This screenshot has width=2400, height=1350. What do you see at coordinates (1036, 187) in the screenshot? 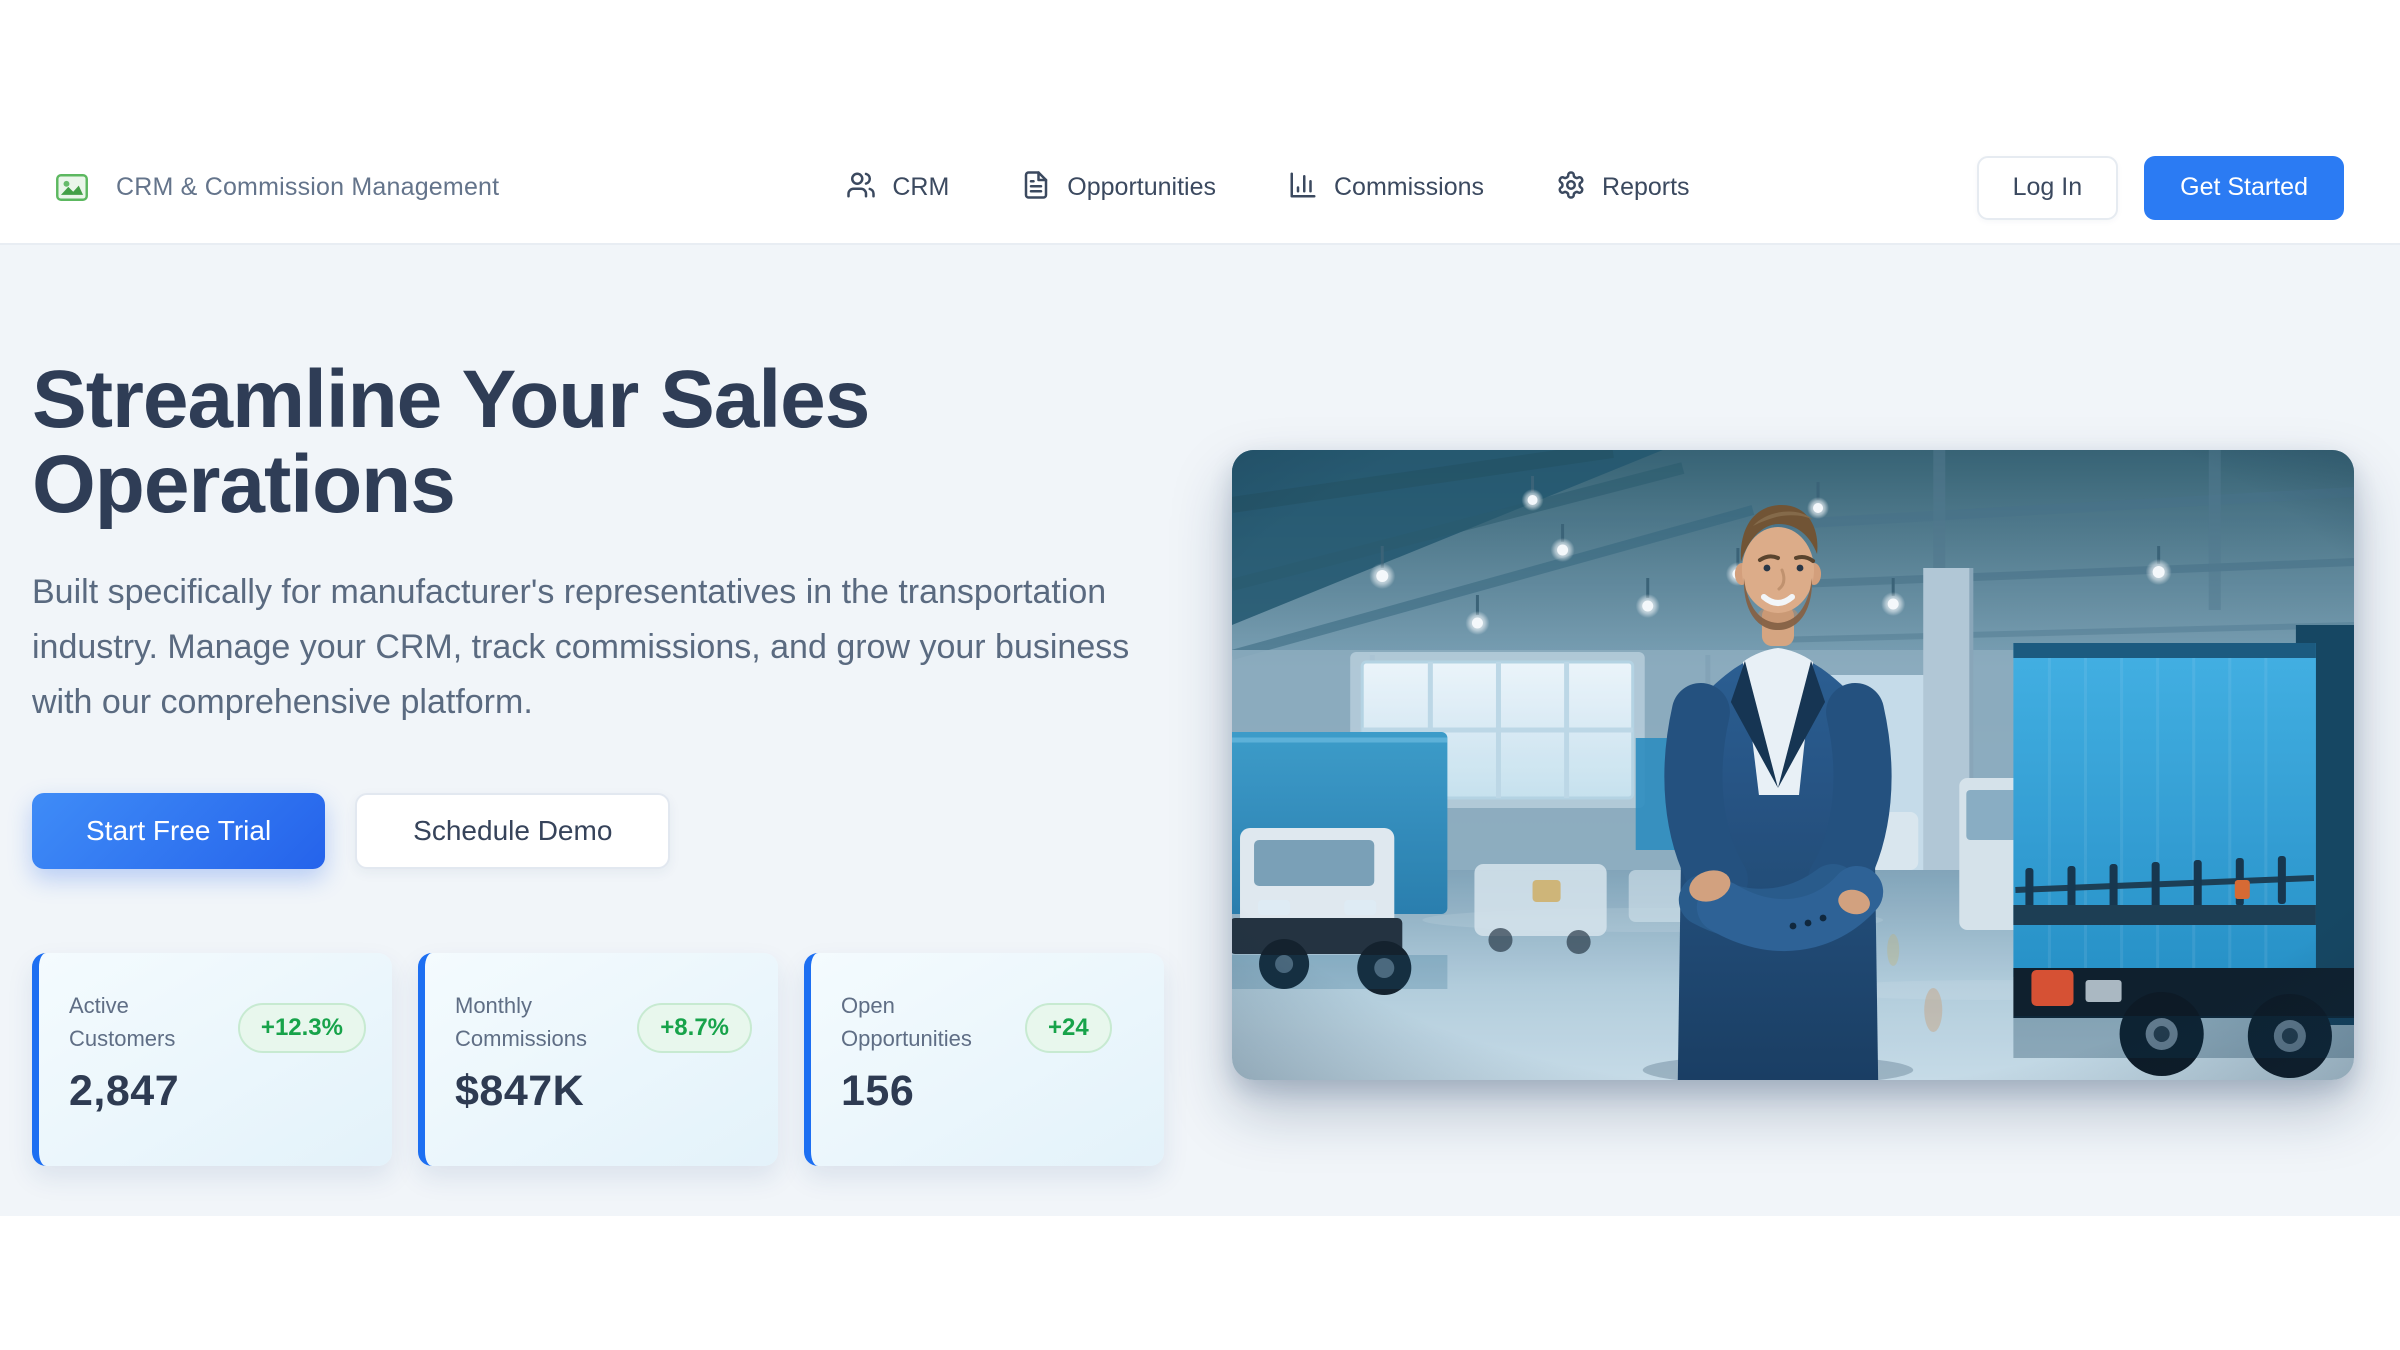
I see `file-text-icon` at bounding box center [1036, 187].